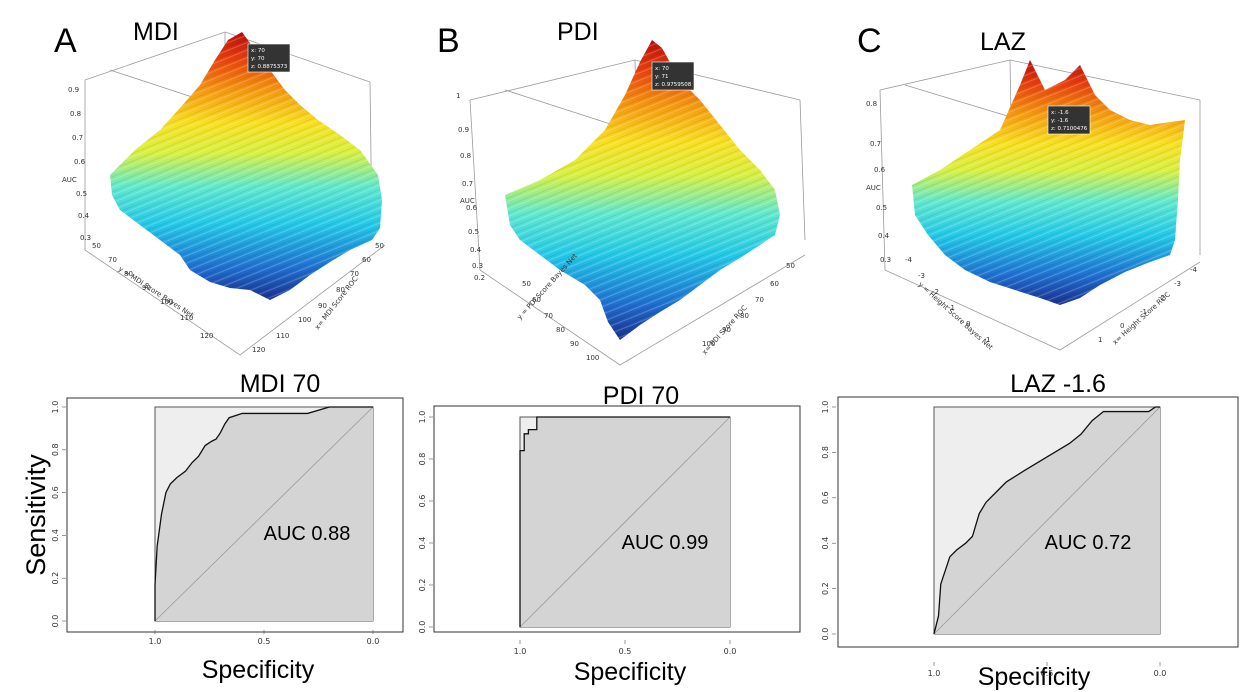 The image size is (1243, 692). Describe the element at coordinates (1003, 42) in the screenshot. I see `panel-c-surface-title: LAZ` at that location.